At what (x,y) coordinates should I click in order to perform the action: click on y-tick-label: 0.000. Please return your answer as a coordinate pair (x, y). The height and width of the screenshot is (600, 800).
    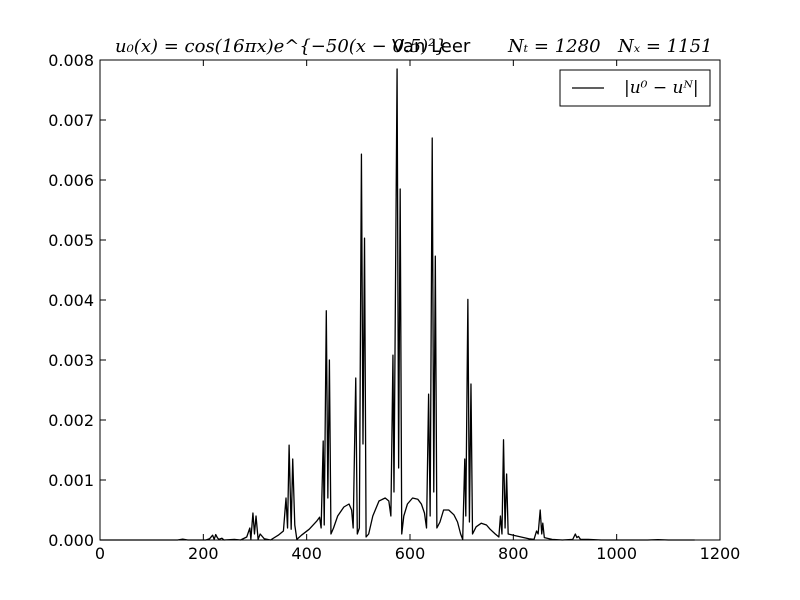
    Looking at the image, I should click on (71, 540).